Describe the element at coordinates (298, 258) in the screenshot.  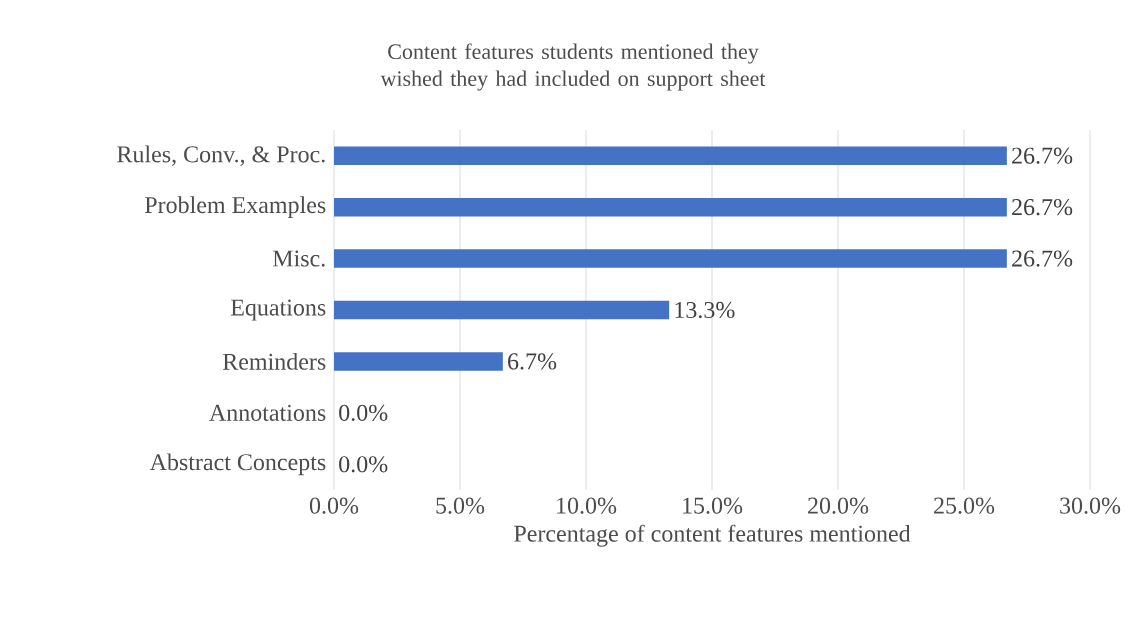
I see `y-tick-label: Misc.` at that location.